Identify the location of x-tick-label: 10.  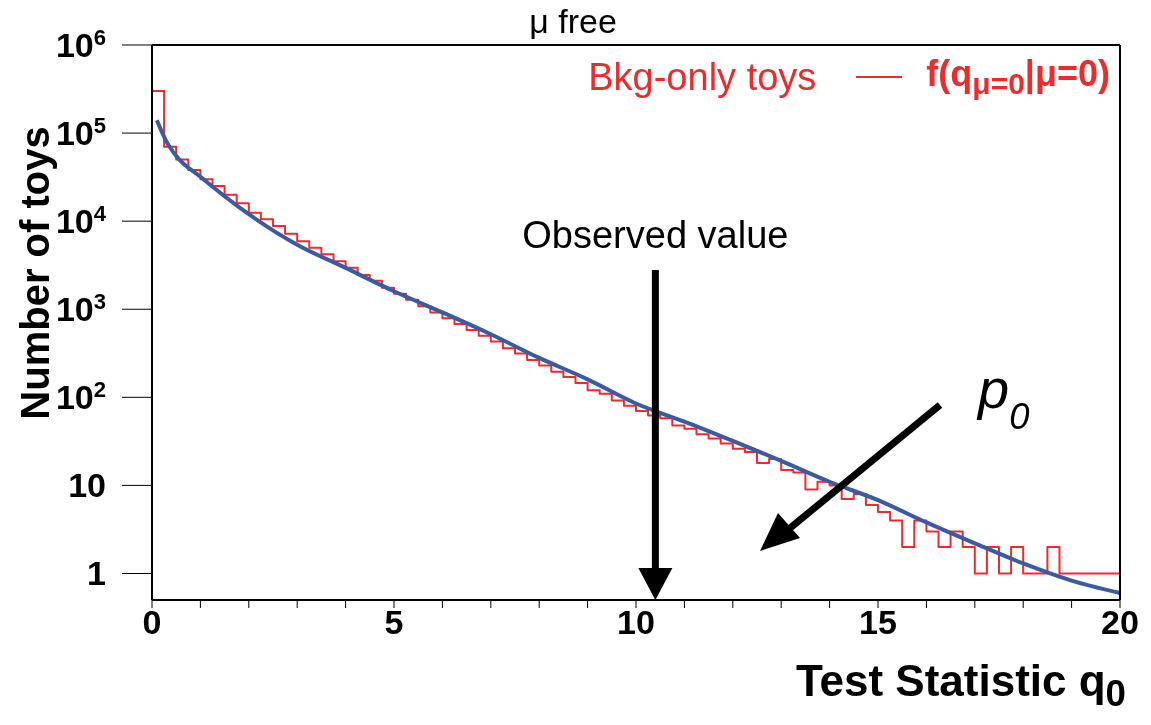
(636, 622).